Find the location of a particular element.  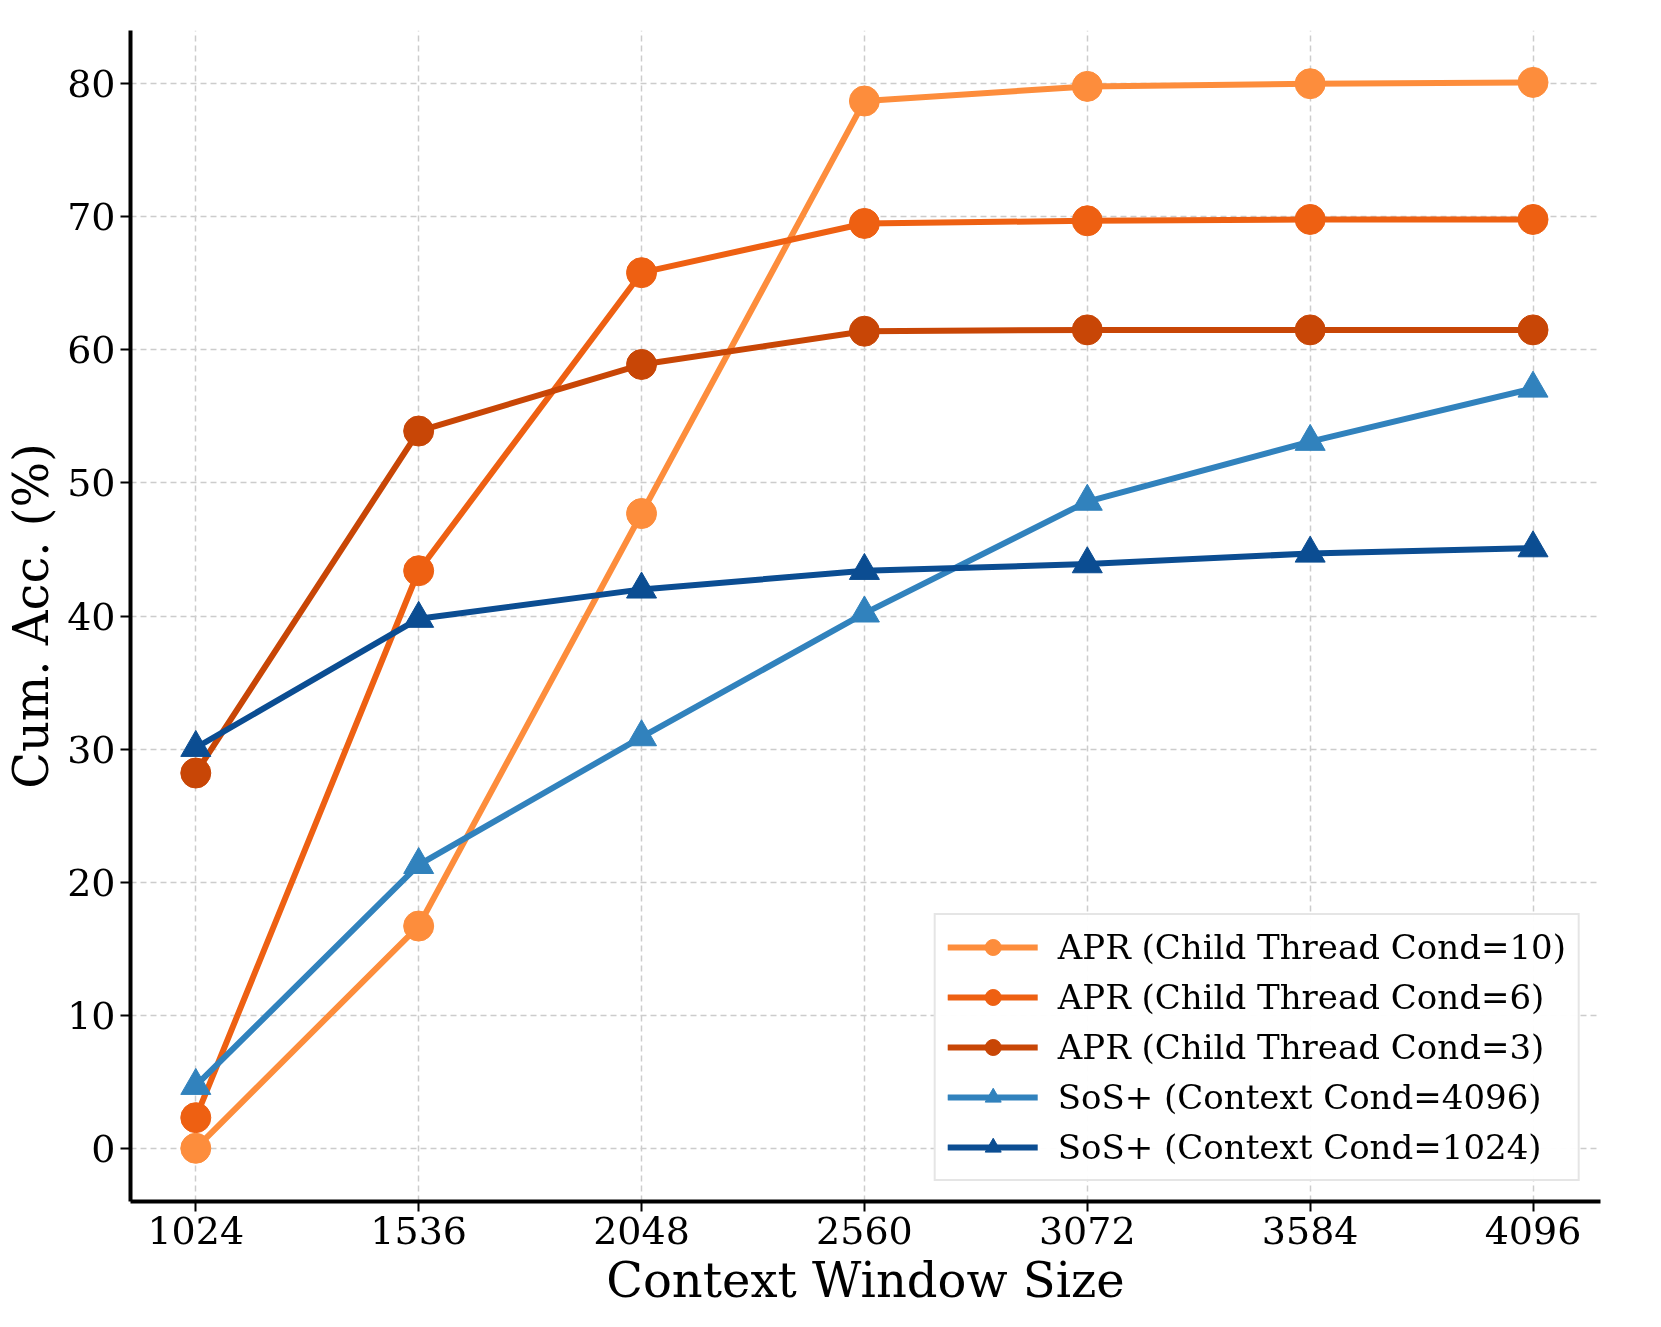

legend-label: APR (Child Thread Cond=3) is located at coordinates (1301, 1047).